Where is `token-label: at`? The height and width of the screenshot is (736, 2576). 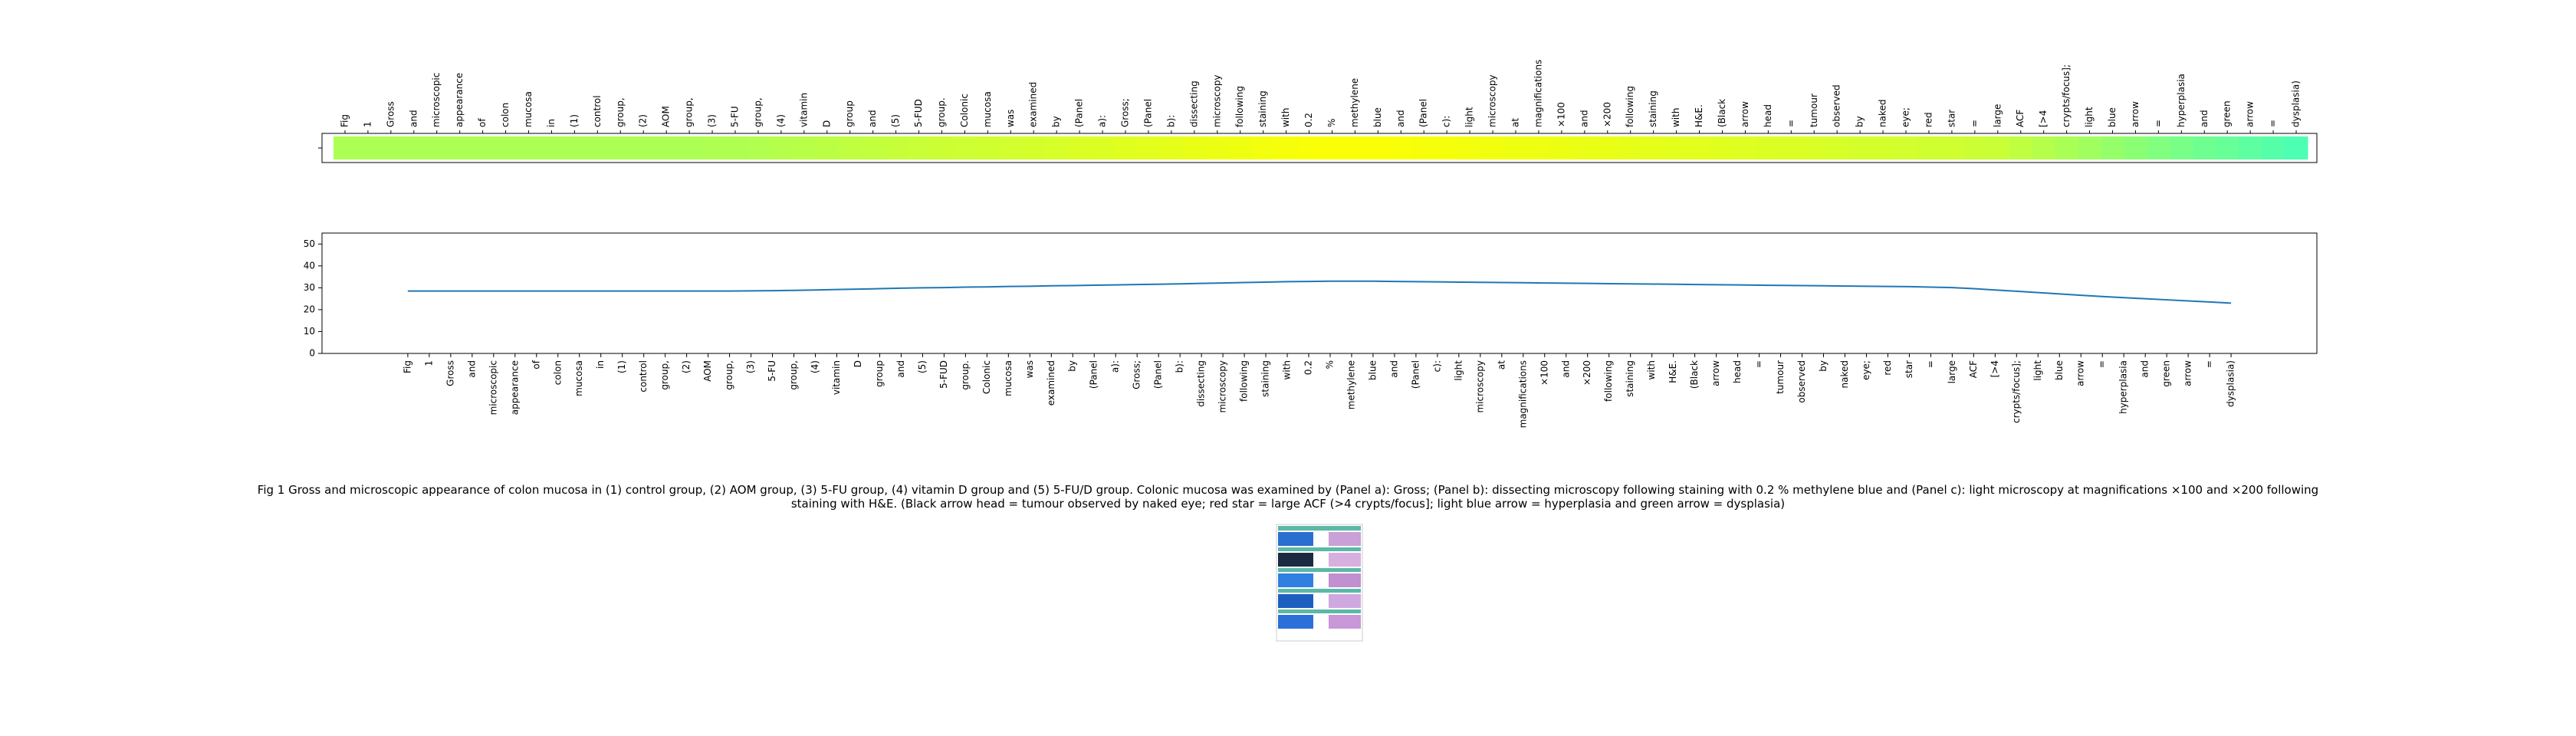 token-label: at is located at coordinates (1501, 365).